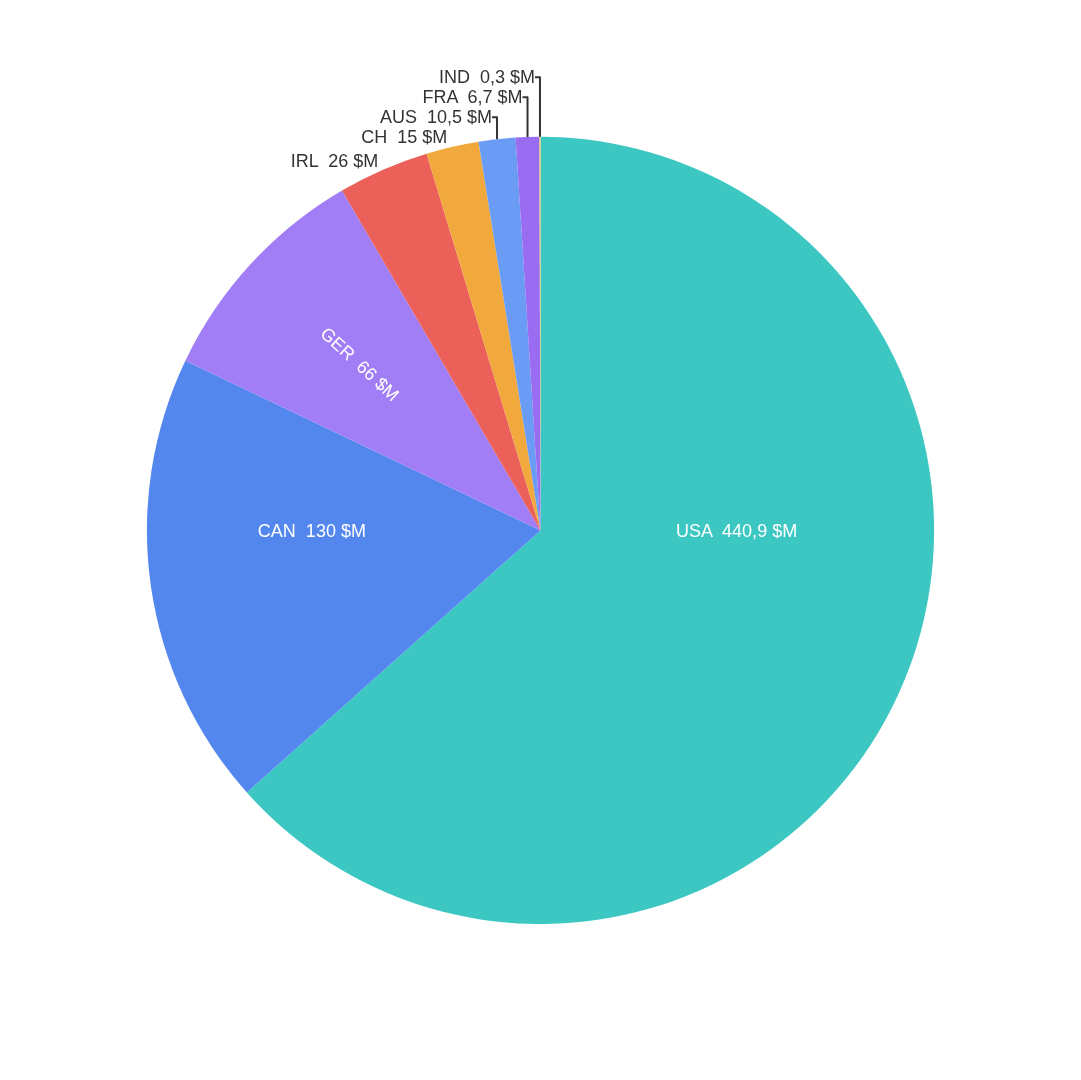 The width and height of the screenshot is (1081, 1080). I want to click on slice-label: CH 15 $M, so click(404, 137).